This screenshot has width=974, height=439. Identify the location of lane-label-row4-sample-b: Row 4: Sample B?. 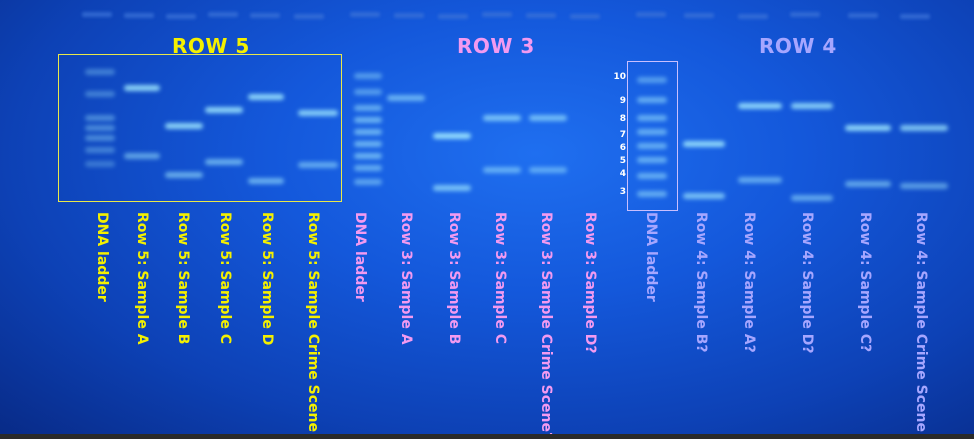
(701, 282).